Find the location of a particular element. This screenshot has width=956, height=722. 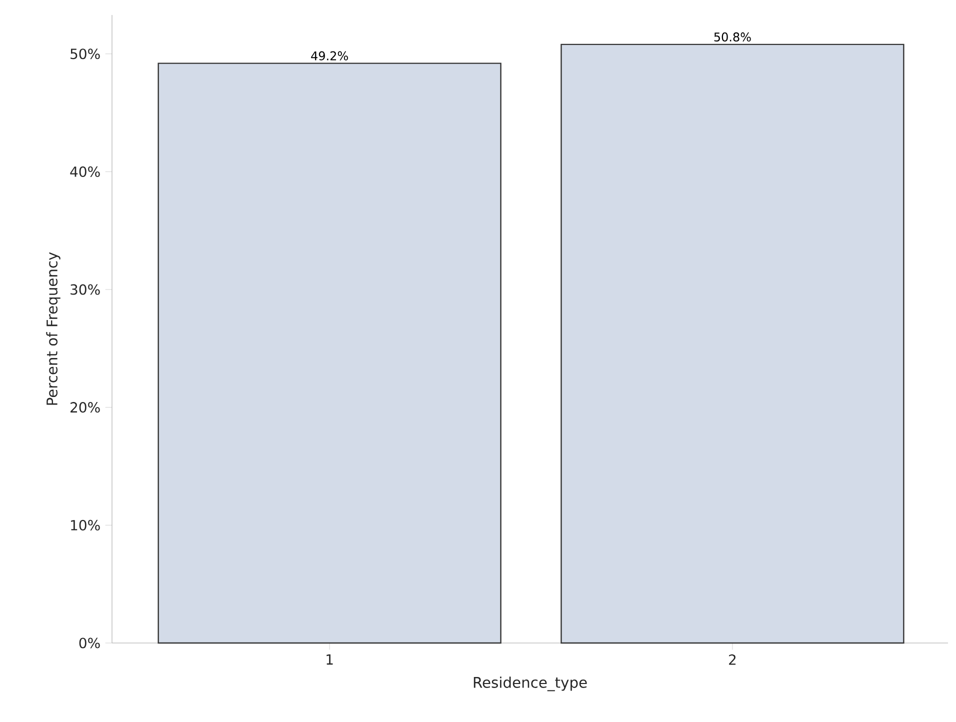

data-label: 49.2% is located at coordinates (329, 55).